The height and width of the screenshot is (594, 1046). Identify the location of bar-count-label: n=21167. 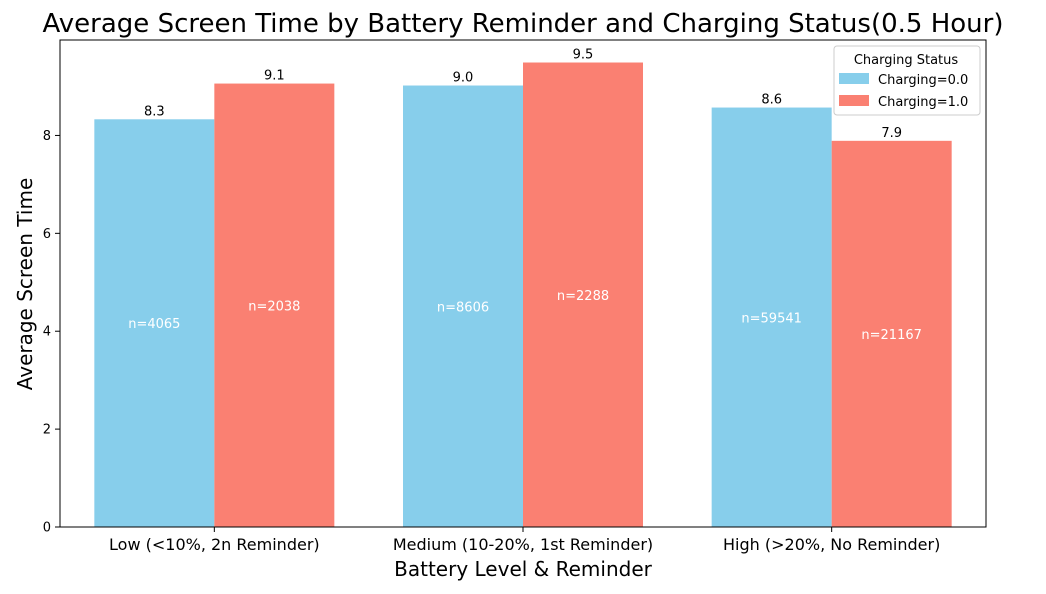
(891, 335).